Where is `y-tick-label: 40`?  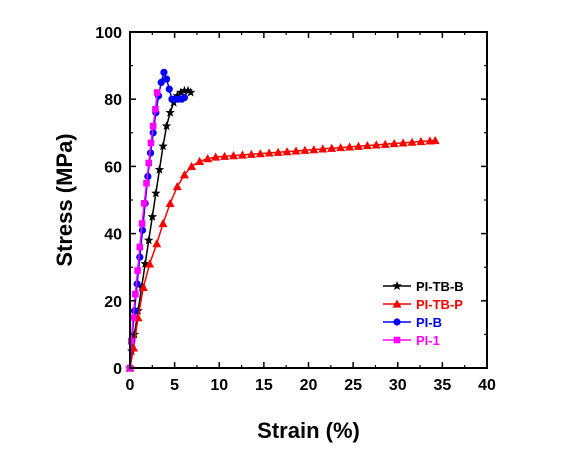 y-tick-label: 40 is located at coordinates (113, 235).